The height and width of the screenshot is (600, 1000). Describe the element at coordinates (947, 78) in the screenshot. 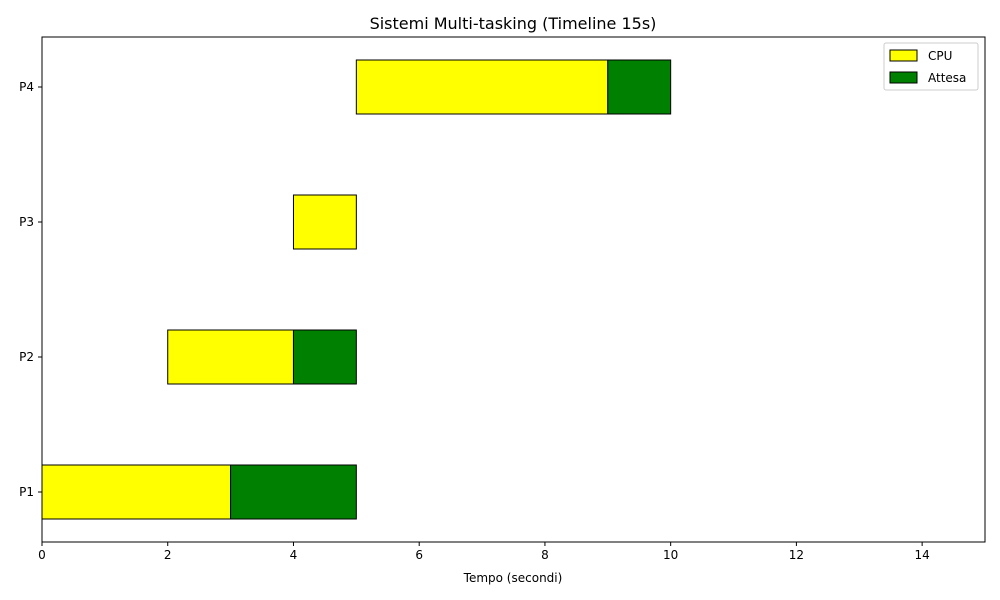

I see `legend-label-attesa: Attesa` at that location.